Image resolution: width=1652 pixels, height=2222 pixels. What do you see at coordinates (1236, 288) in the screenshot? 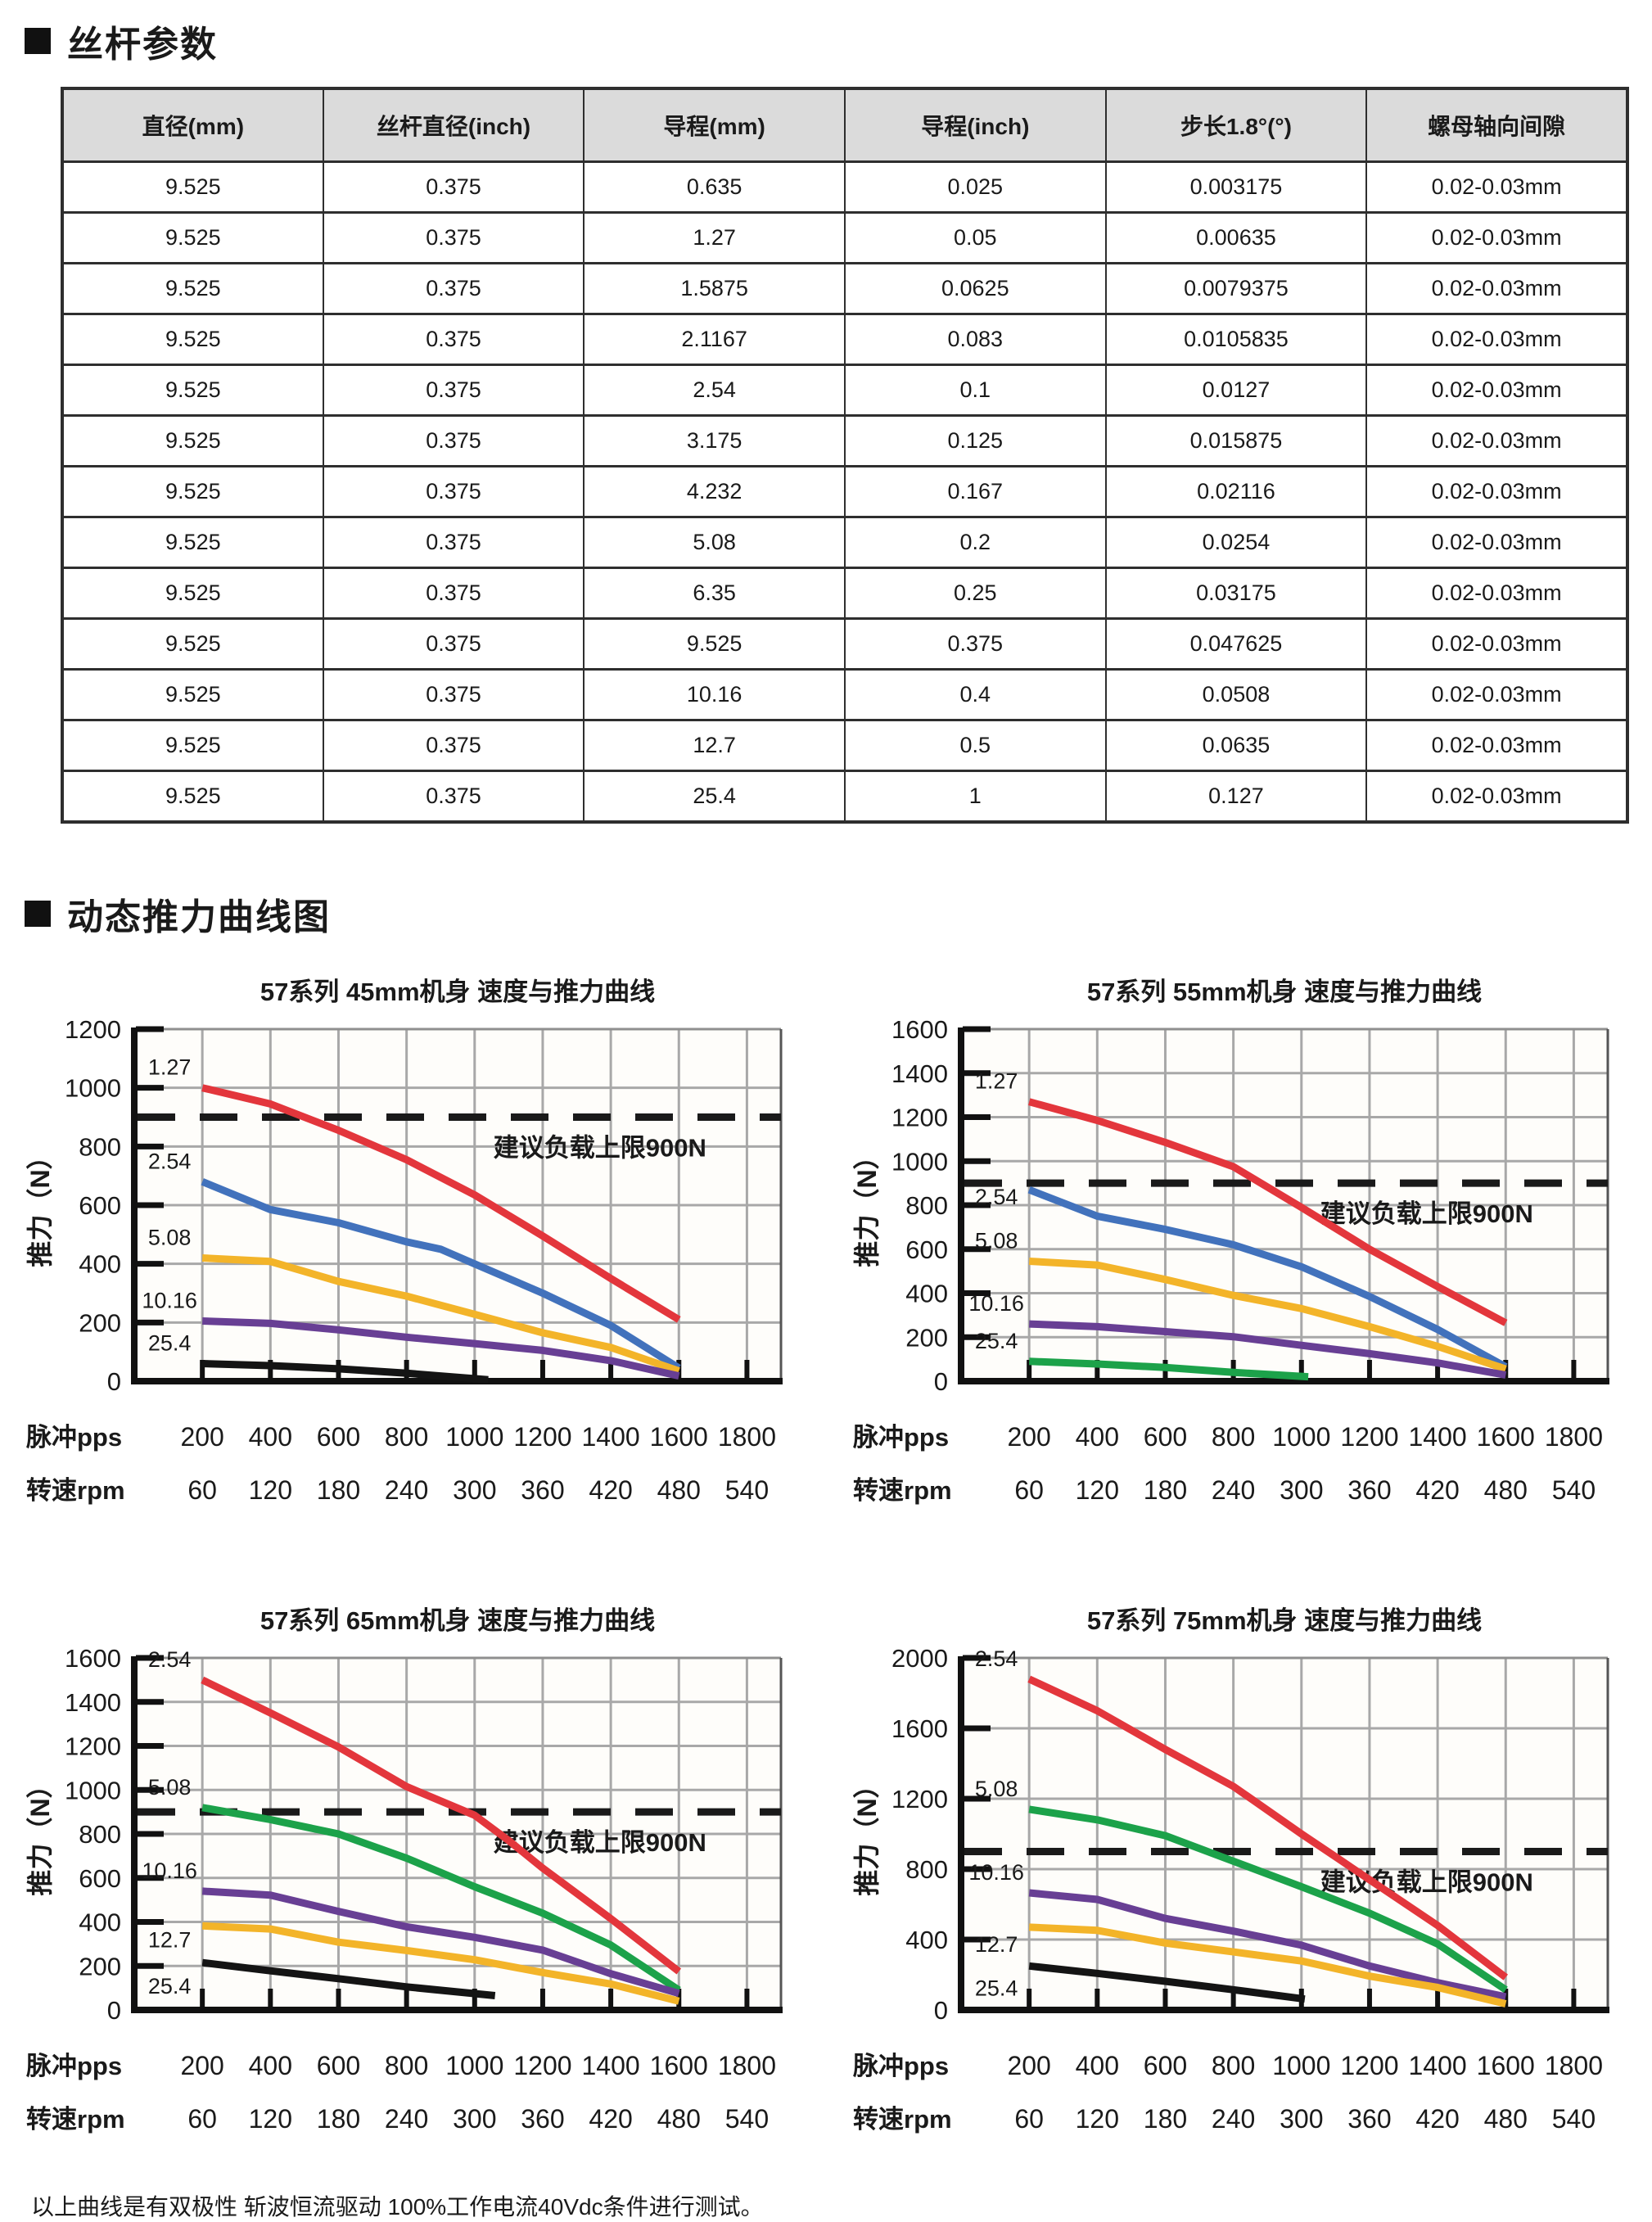
I see `table-cell: 0.0079375` at bounding box center [1236, 288].